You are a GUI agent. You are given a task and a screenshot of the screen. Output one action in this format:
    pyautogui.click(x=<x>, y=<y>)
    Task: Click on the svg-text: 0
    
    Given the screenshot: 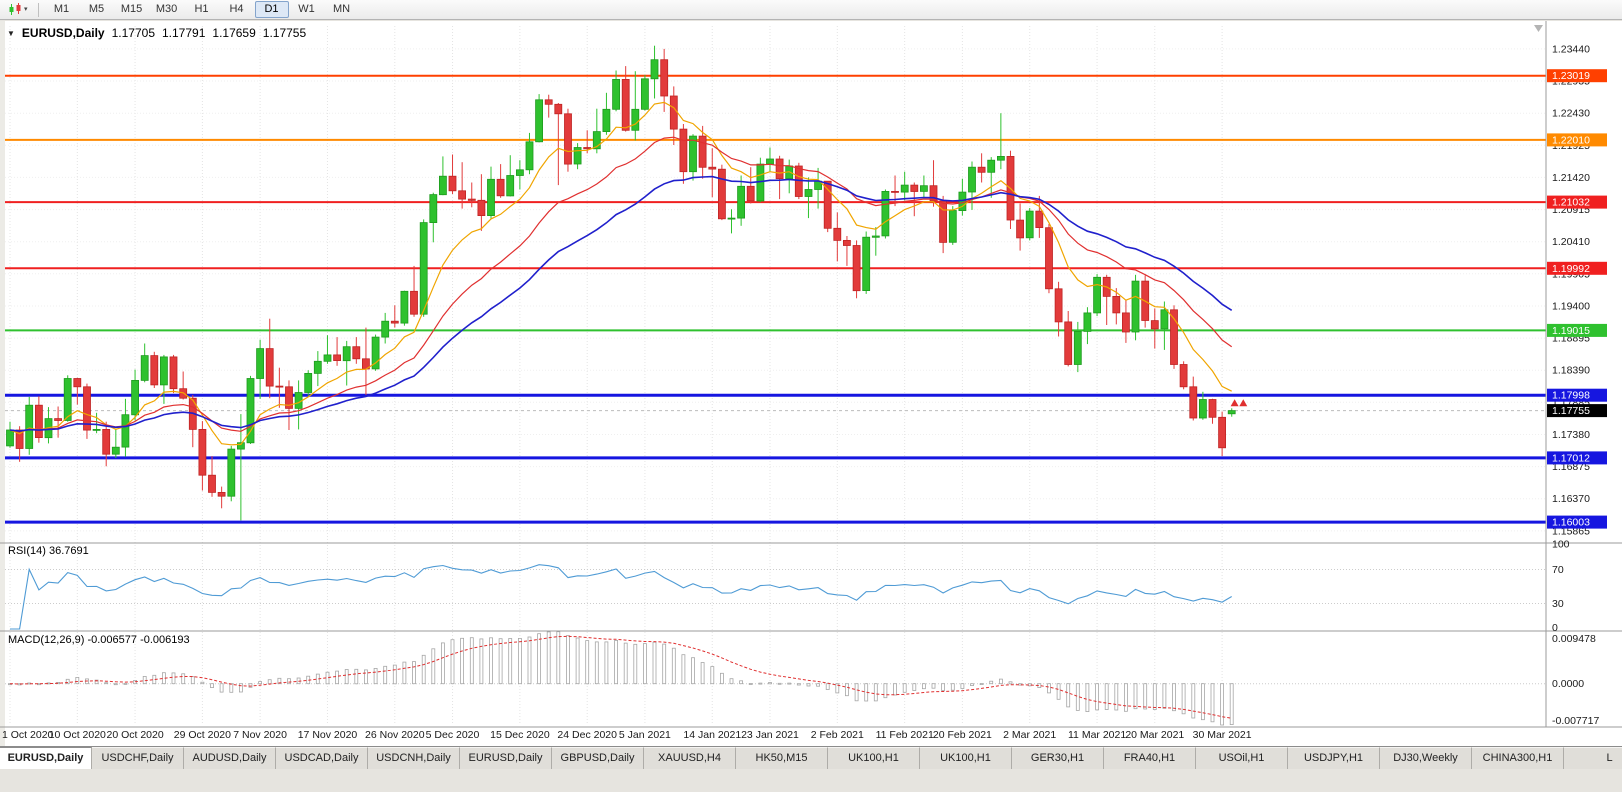 What is the action you would take?
    pyautogui.click(x=1555, y=628)
    